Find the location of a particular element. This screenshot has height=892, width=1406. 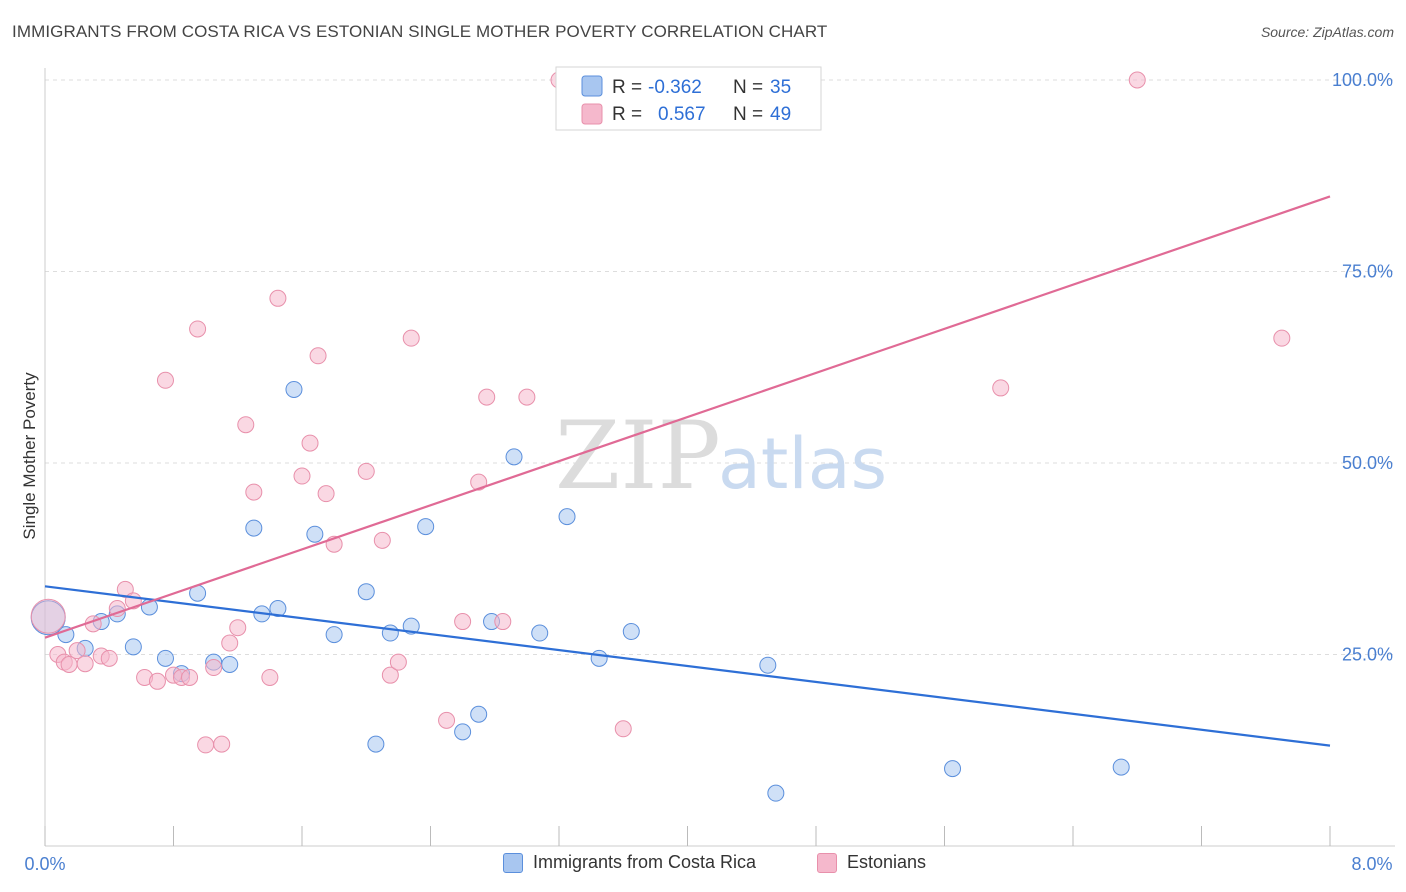

stats-legend-swatch-pink is located at coordinates (592, 114).